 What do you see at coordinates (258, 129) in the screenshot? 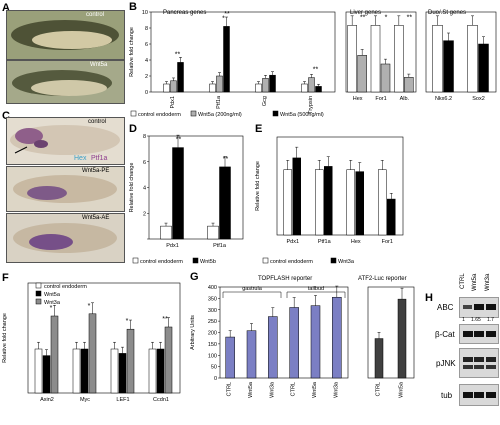
I see `panel-letter: E` at bounding box center [258, 129].